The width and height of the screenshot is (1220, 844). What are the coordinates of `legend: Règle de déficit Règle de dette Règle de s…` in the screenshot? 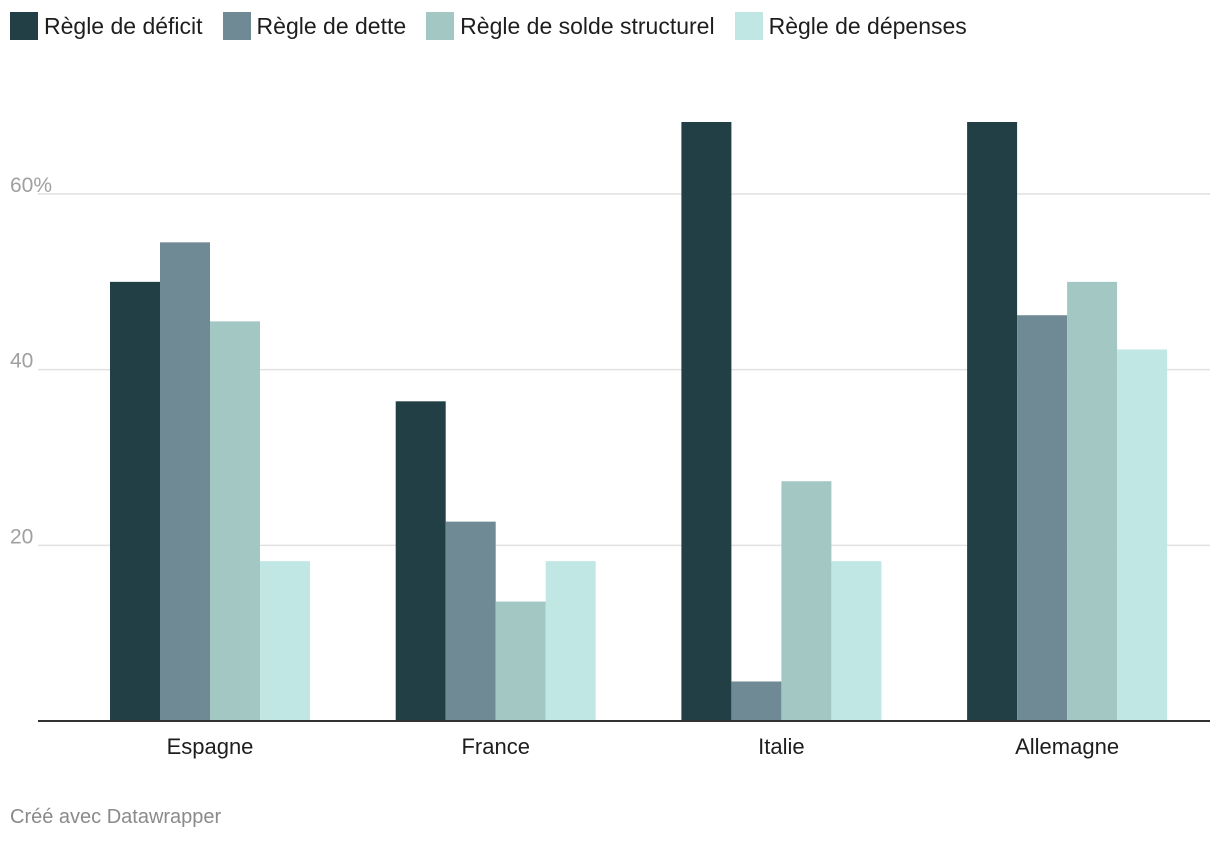 It's located at (498, 26).